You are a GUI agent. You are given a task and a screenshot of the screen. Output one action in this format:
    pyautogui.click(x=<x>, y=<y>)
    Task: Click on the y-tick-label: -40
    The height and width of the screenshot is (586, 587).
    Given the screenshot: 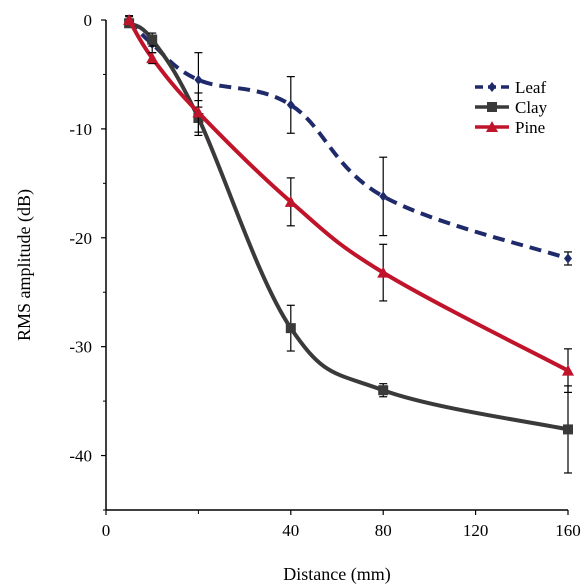 What is the action you would take?
    pyautogui.click(x=80, y=456)
    